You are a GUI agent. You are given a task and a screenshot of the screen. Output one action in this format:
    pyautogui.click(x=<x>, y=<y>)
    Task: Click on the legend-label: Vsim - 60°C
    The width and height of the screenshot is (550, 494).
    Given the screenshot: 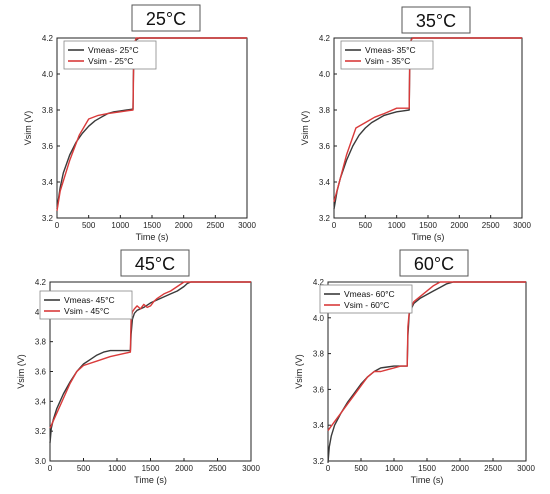 What is the action you would take?
    pyautogui.click(x=366, y=305)
    